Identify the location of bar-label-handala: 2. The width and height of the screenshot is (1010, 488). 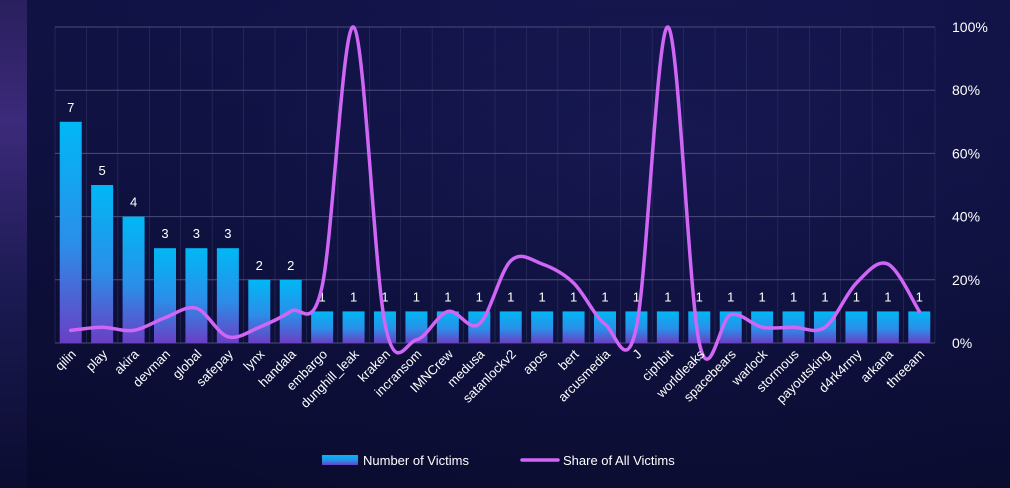
(290, 265).